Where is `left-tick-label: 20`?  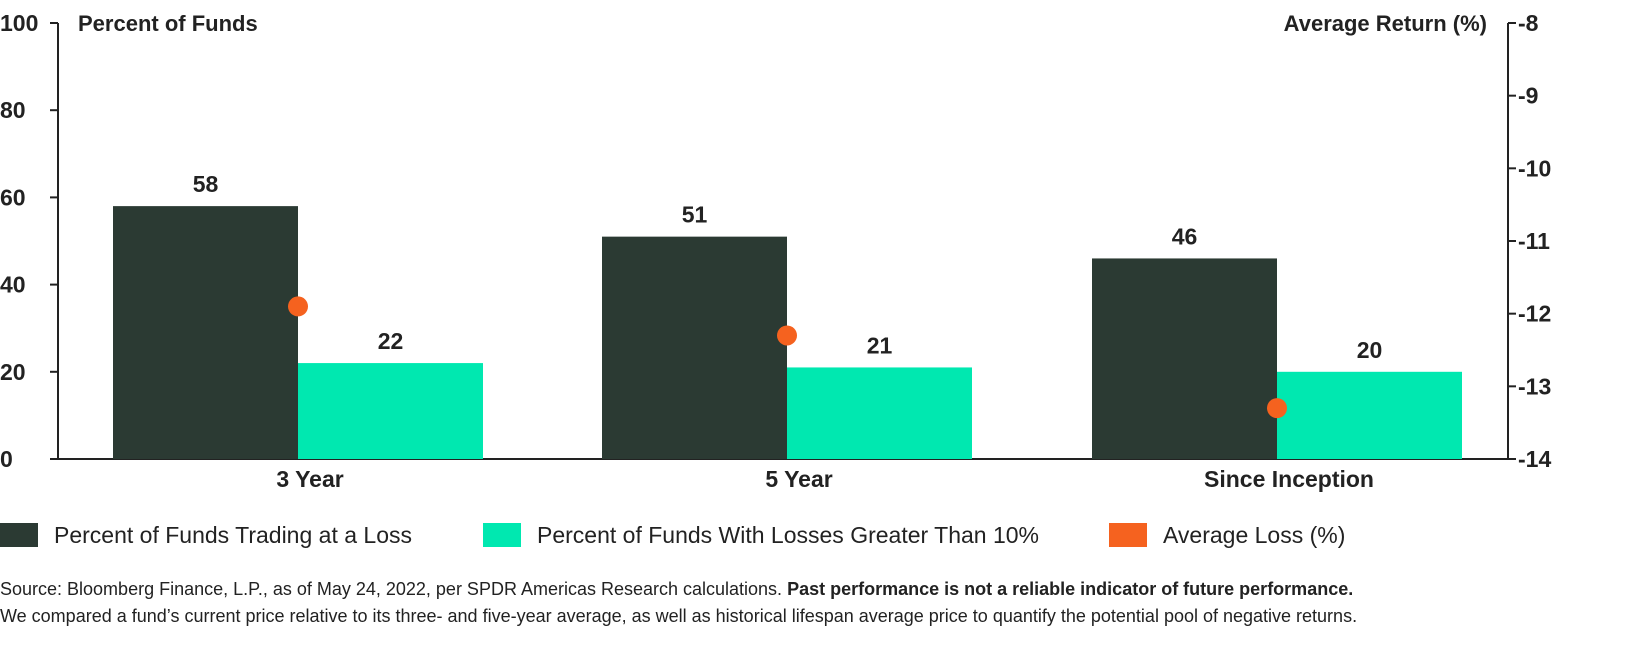
left-tick-label: 20 is located at coordinates (13, 372).